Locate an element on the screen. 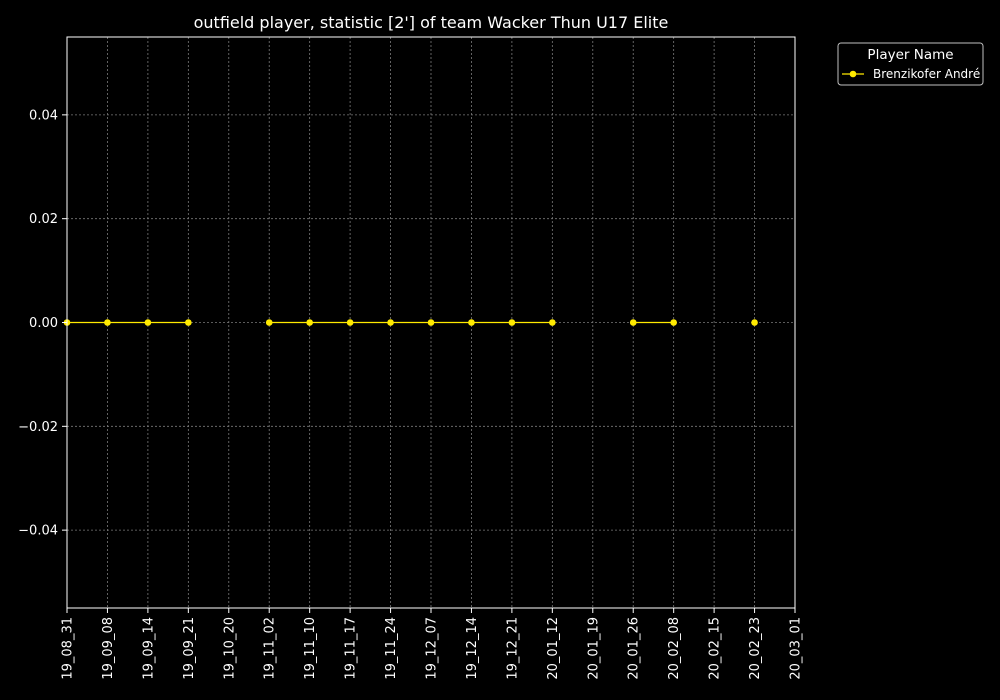 The image size is (1000, 700). y-tick-label: −0.02 is located at coordinates (38, 427).